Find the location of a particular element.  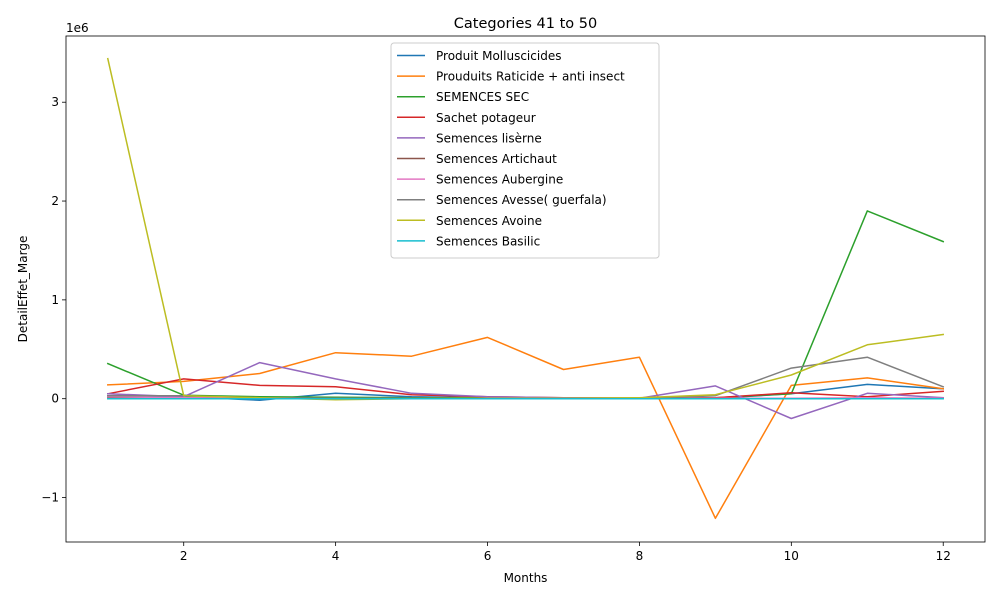

legend-label-8: Semences Avesse( guerfala) is located at coordinates (521, 200).